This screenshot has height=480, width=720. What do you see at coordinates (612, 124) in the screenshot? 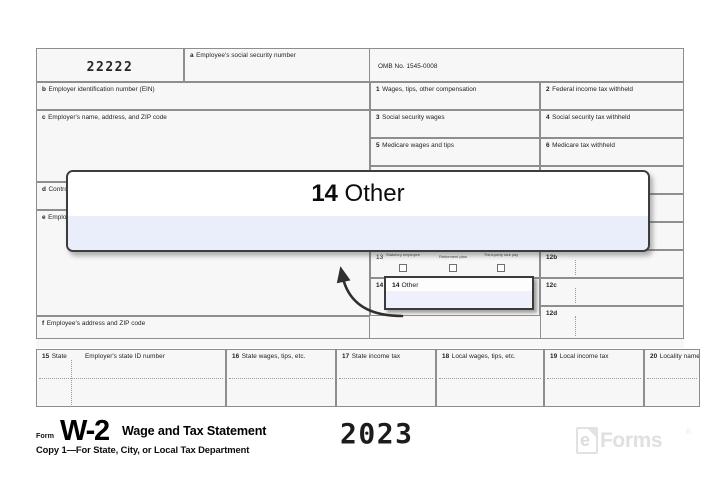
I see `box-4-ss-tax: 4 Social security tax withheld` at bounding box center [612, 124].